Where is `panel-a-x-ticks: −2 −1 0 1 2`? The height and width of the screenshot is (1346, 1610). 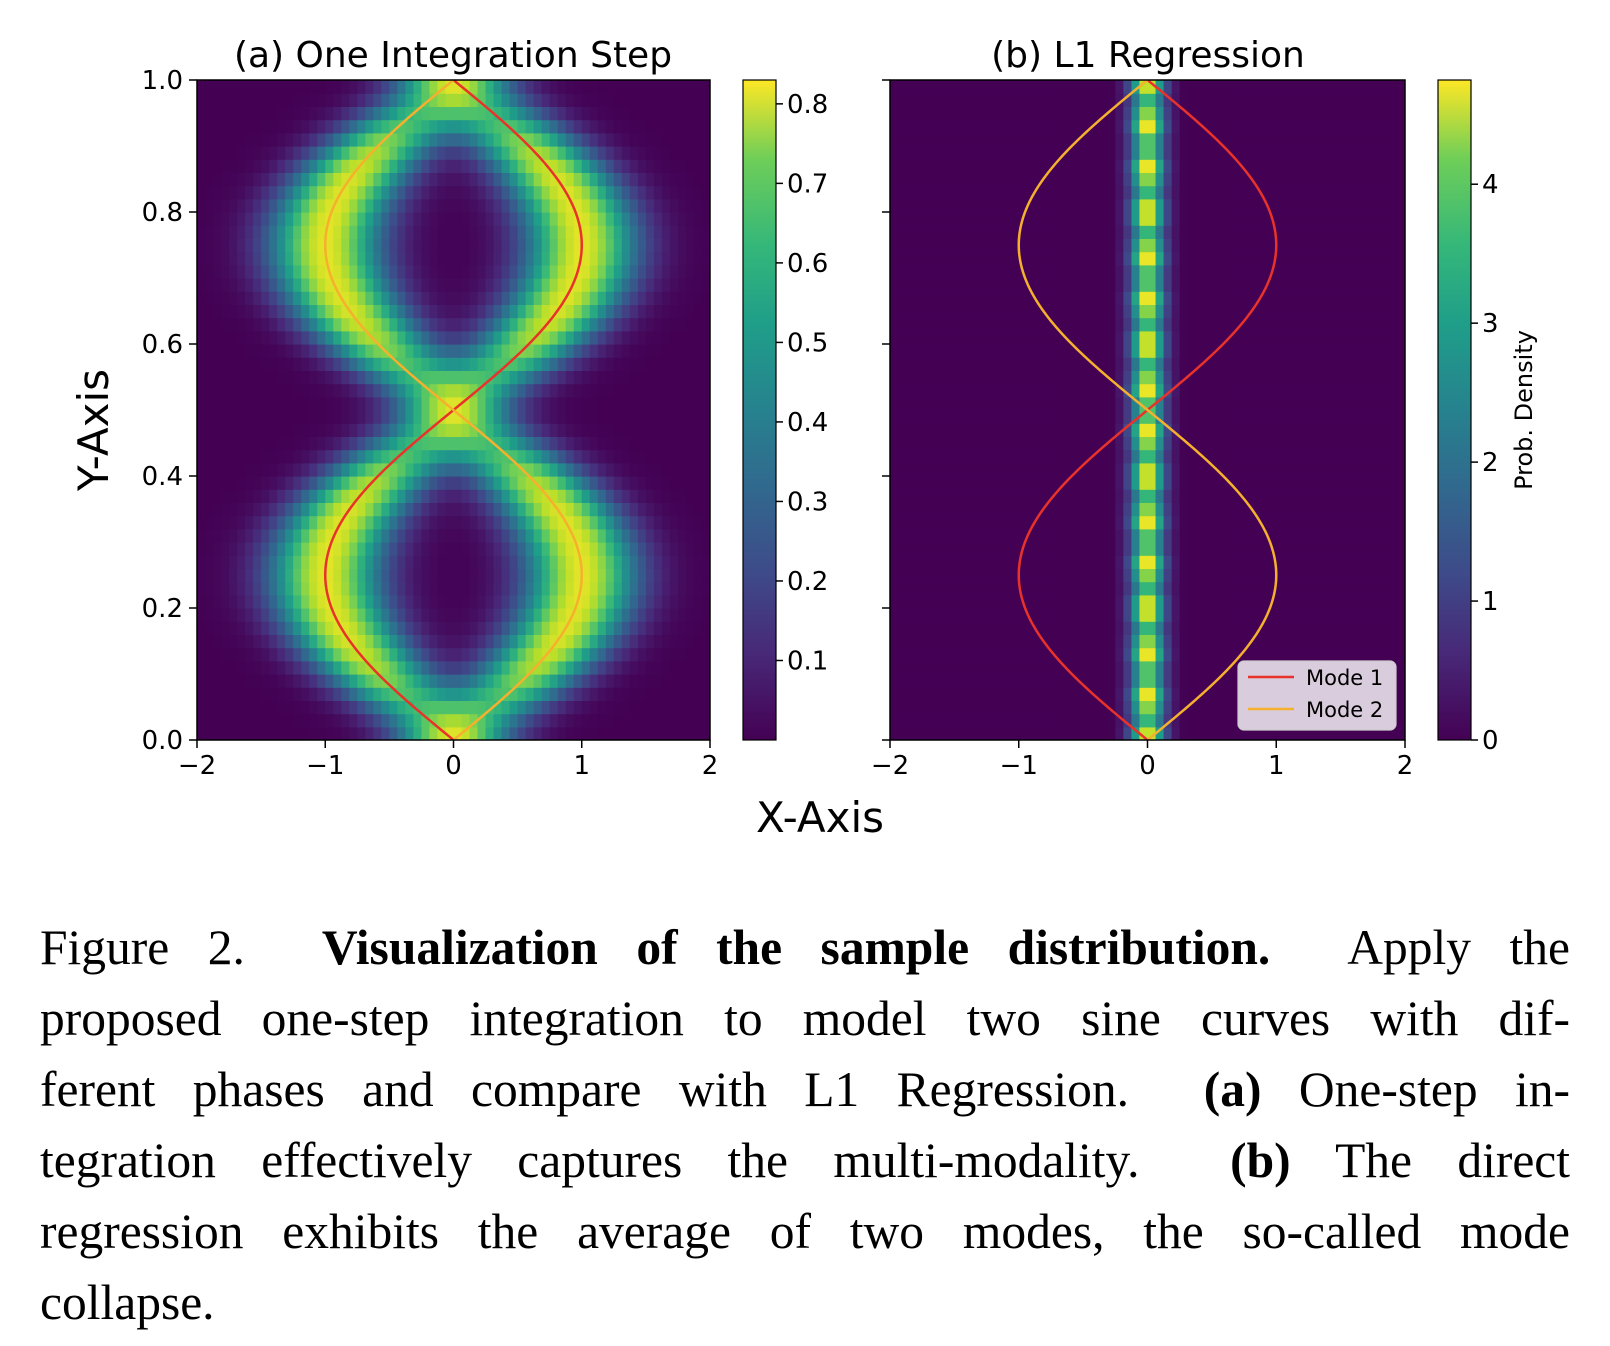 panel-a-x-ticks: −2 −1 0 1 2 is located at coordinates (448, 760).